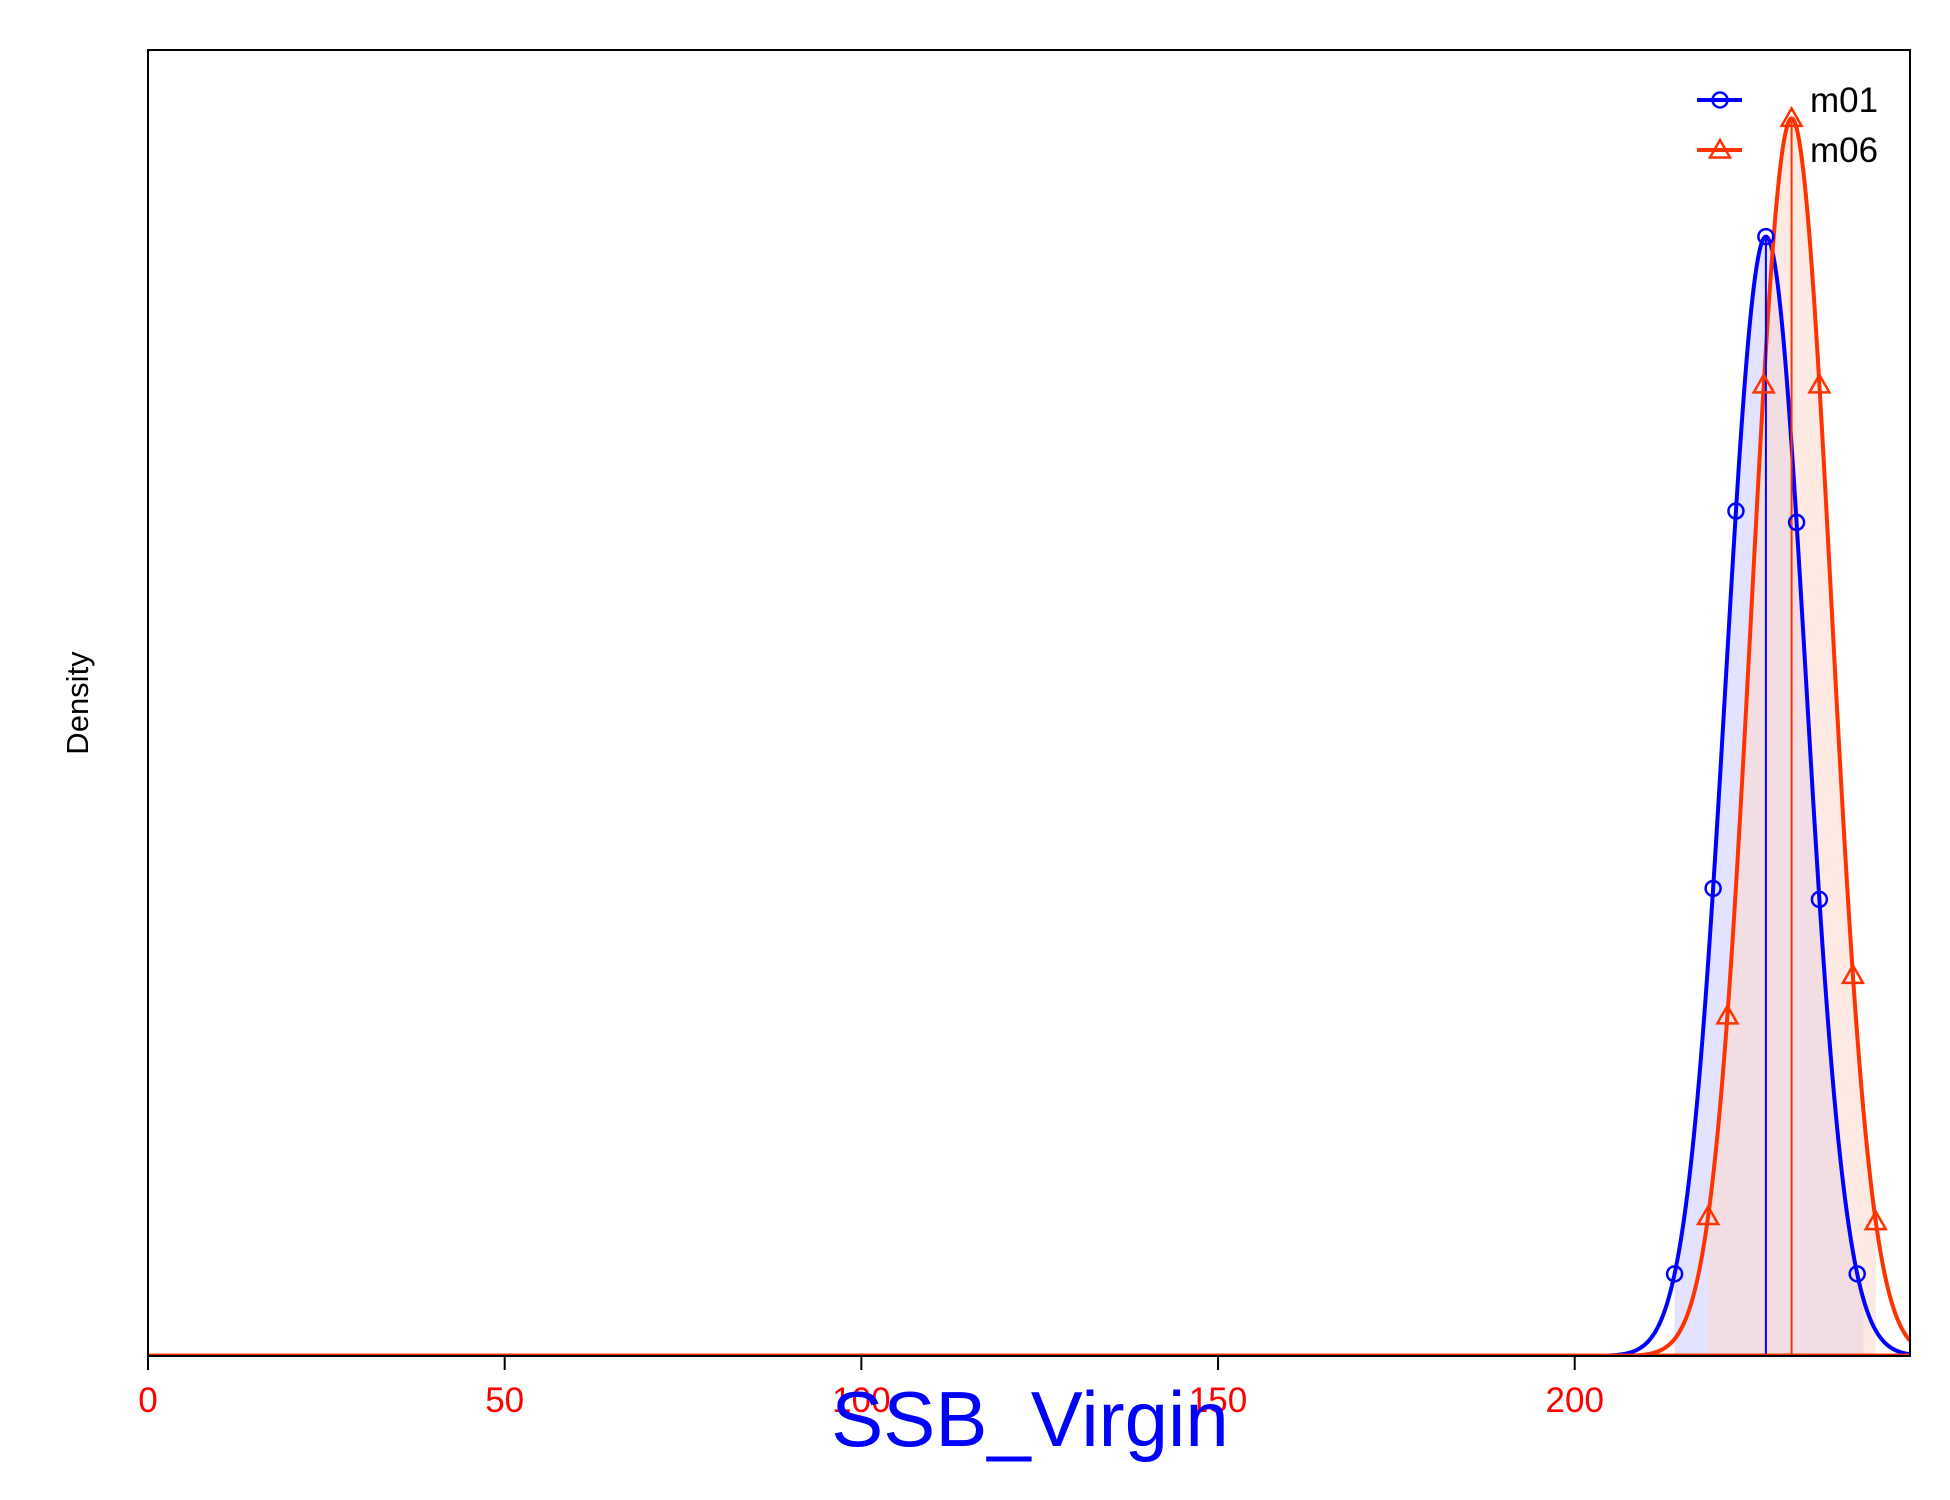 The width and height of the screenshot is (1950, 1500). I want to click on legend-label: m01, so click(1844, 100).